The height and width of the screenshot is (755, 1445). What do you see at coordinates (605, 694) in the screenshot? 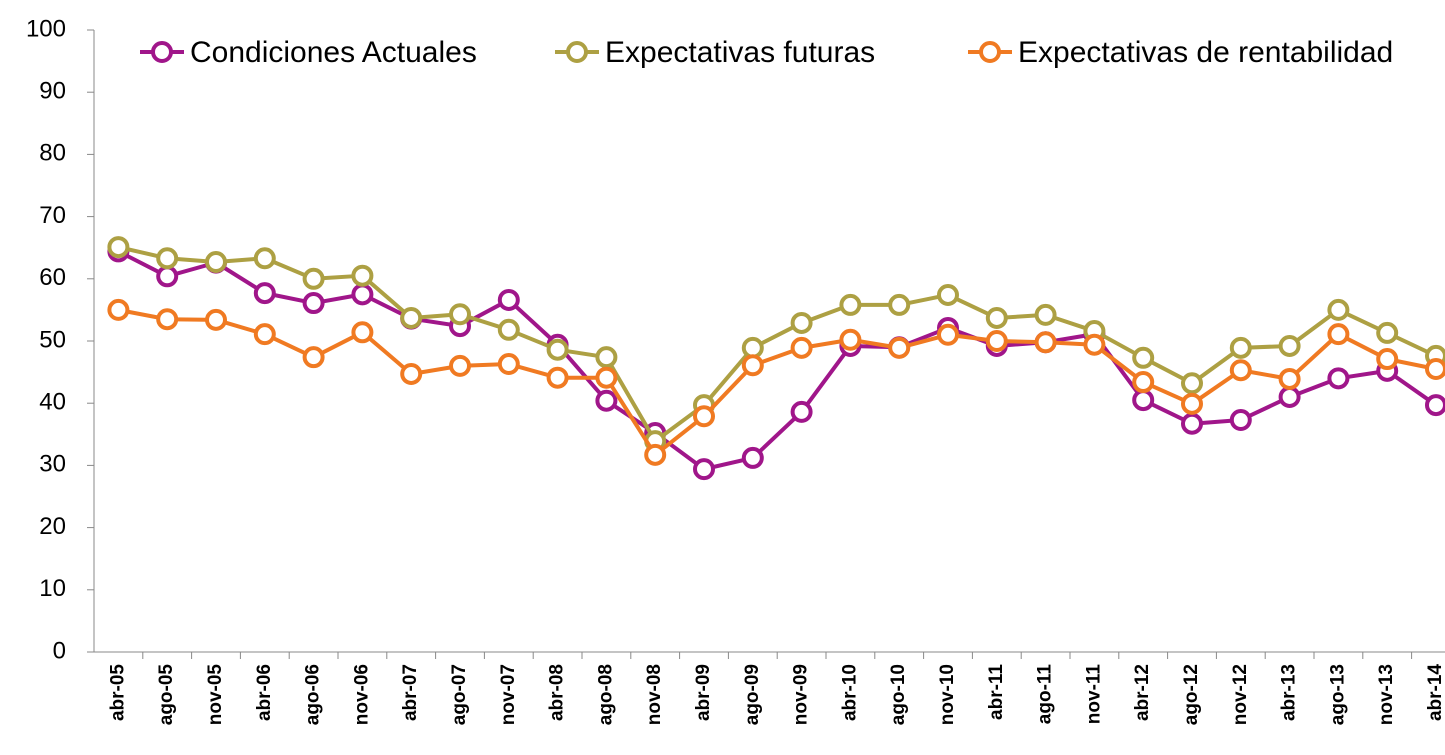
I see `x-tick-label: ago-08` at bounding box center [605, 694].